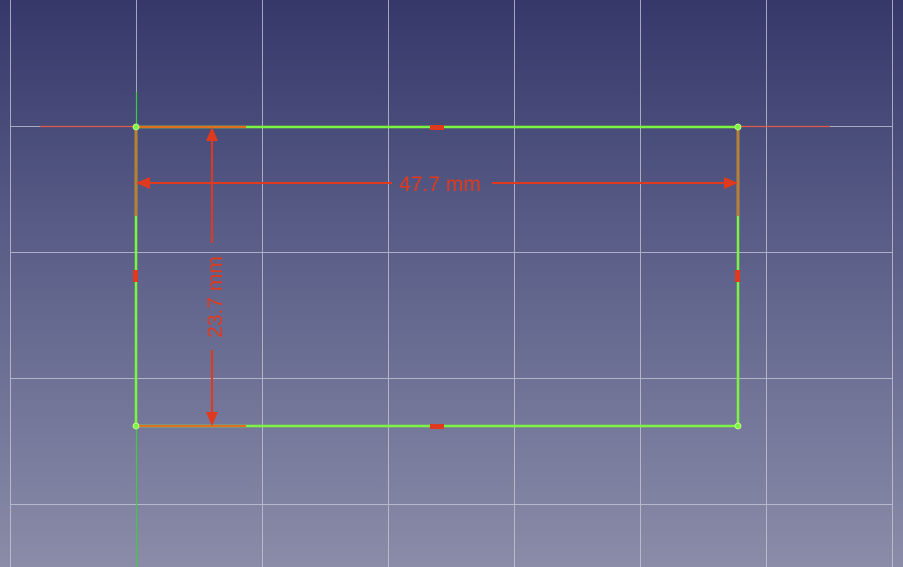  What do you see at coordinates (440, 184) in the screenshot?
I see `horizontal-dimension-label: 47.7 mm` at bounding box center [440, 184].